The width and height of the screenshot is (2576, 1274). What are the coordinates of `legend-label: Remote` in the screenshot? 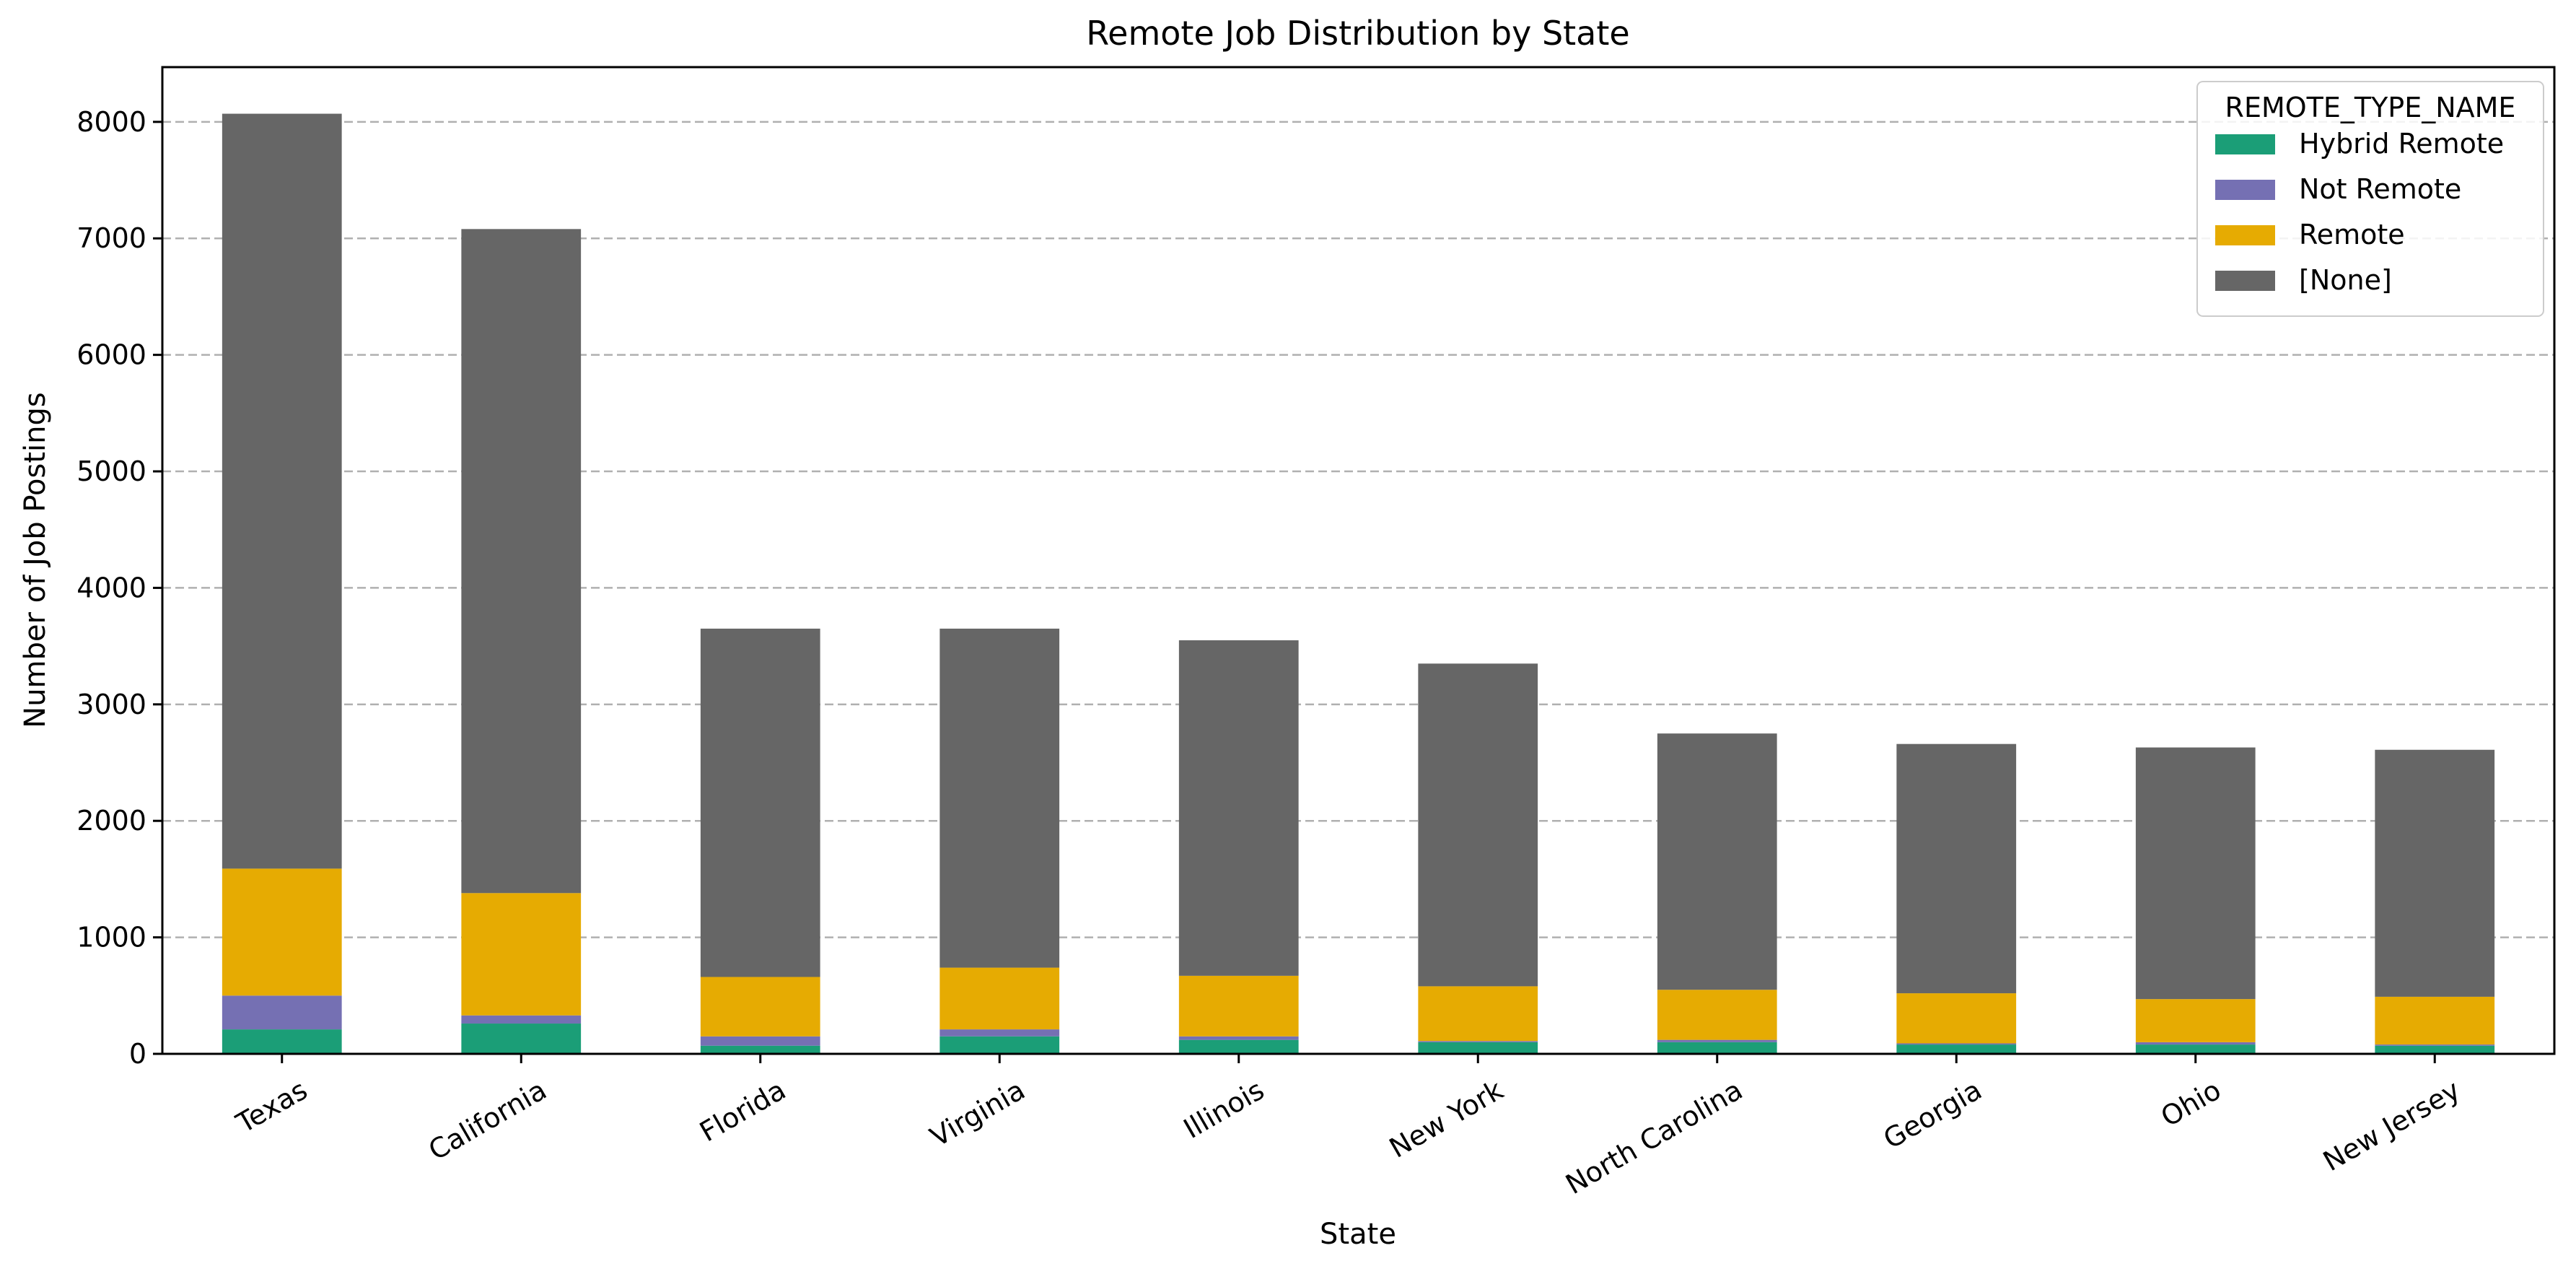 It's located at (2352, 234).